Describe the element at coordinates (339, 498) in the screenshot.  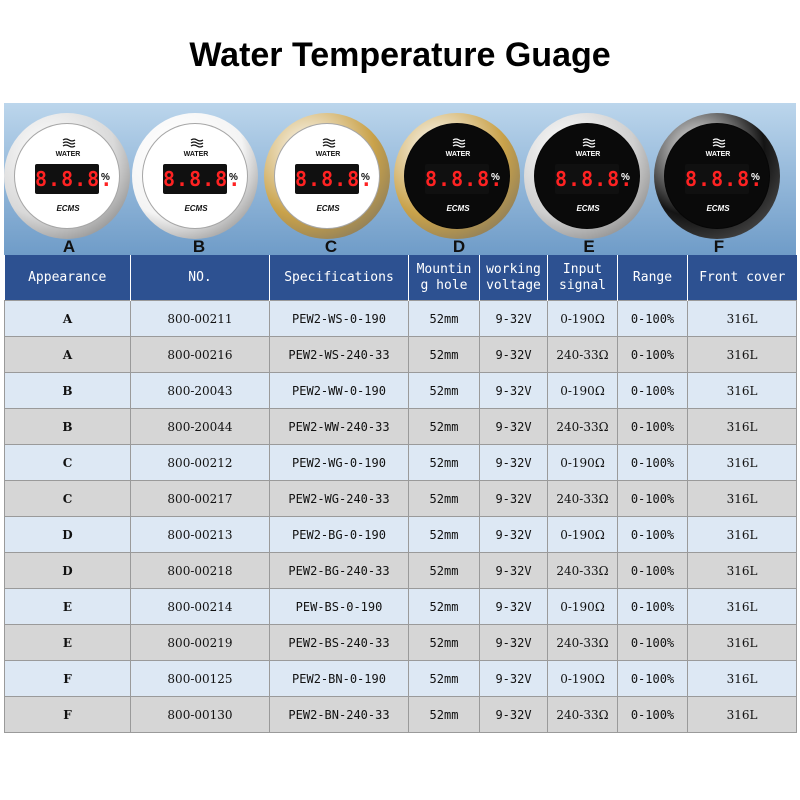
I see `table-cell: PEW2-WG-240-33` at that location.